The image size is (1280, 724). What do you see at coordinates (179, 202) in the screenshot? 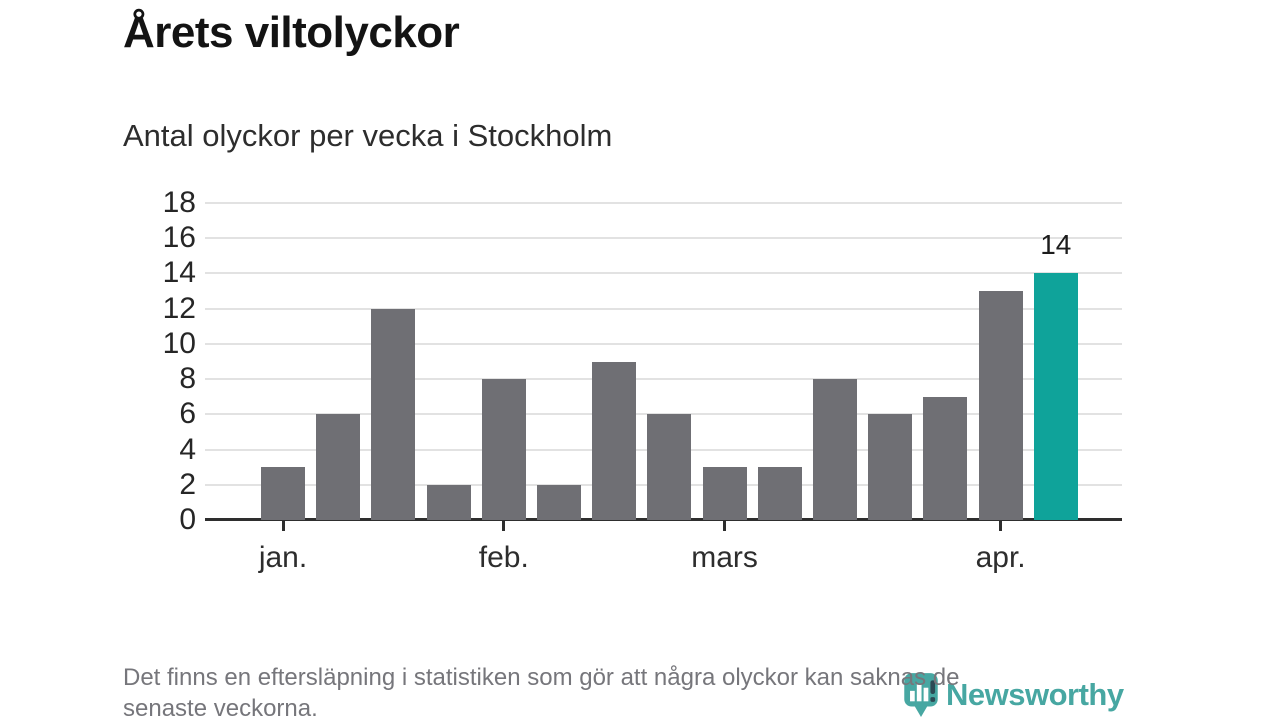
I see `y-tick-label: 18` at bounding box center [179, 202].